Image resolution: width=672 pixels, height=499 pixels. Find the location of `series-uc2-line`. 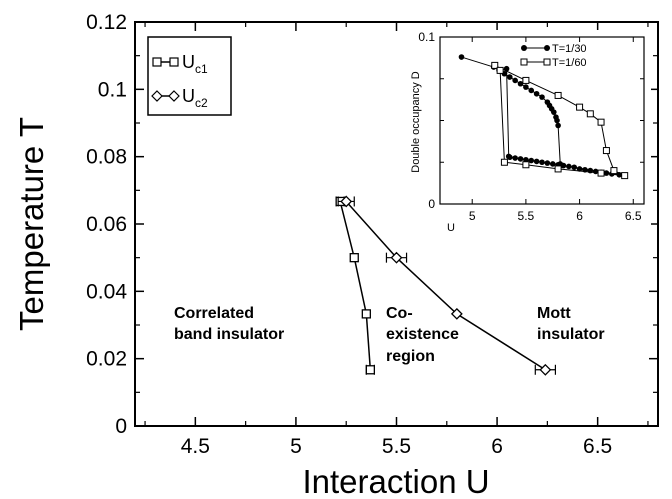

series-uc2-line is located at coordinates (445, 285).